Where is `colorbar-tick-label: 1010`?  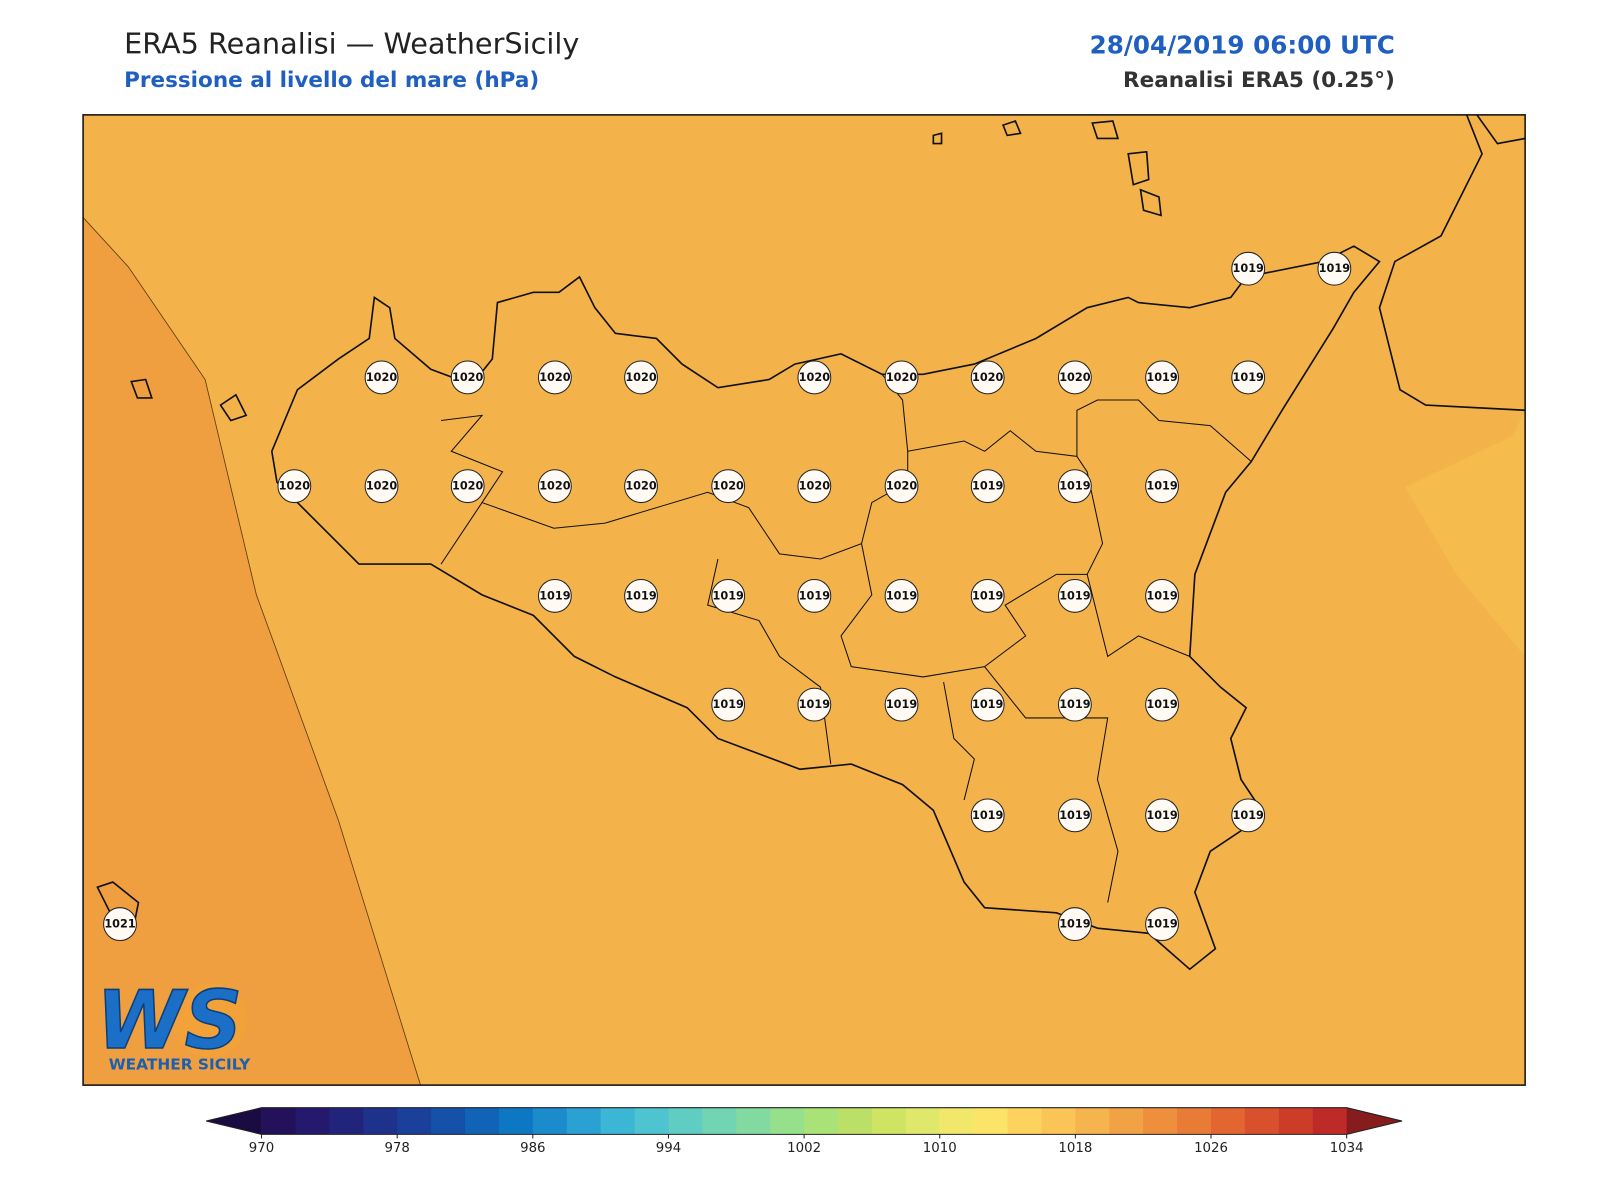
colorbar-tick-label: 1010 is located at coordinates (940, 1148).